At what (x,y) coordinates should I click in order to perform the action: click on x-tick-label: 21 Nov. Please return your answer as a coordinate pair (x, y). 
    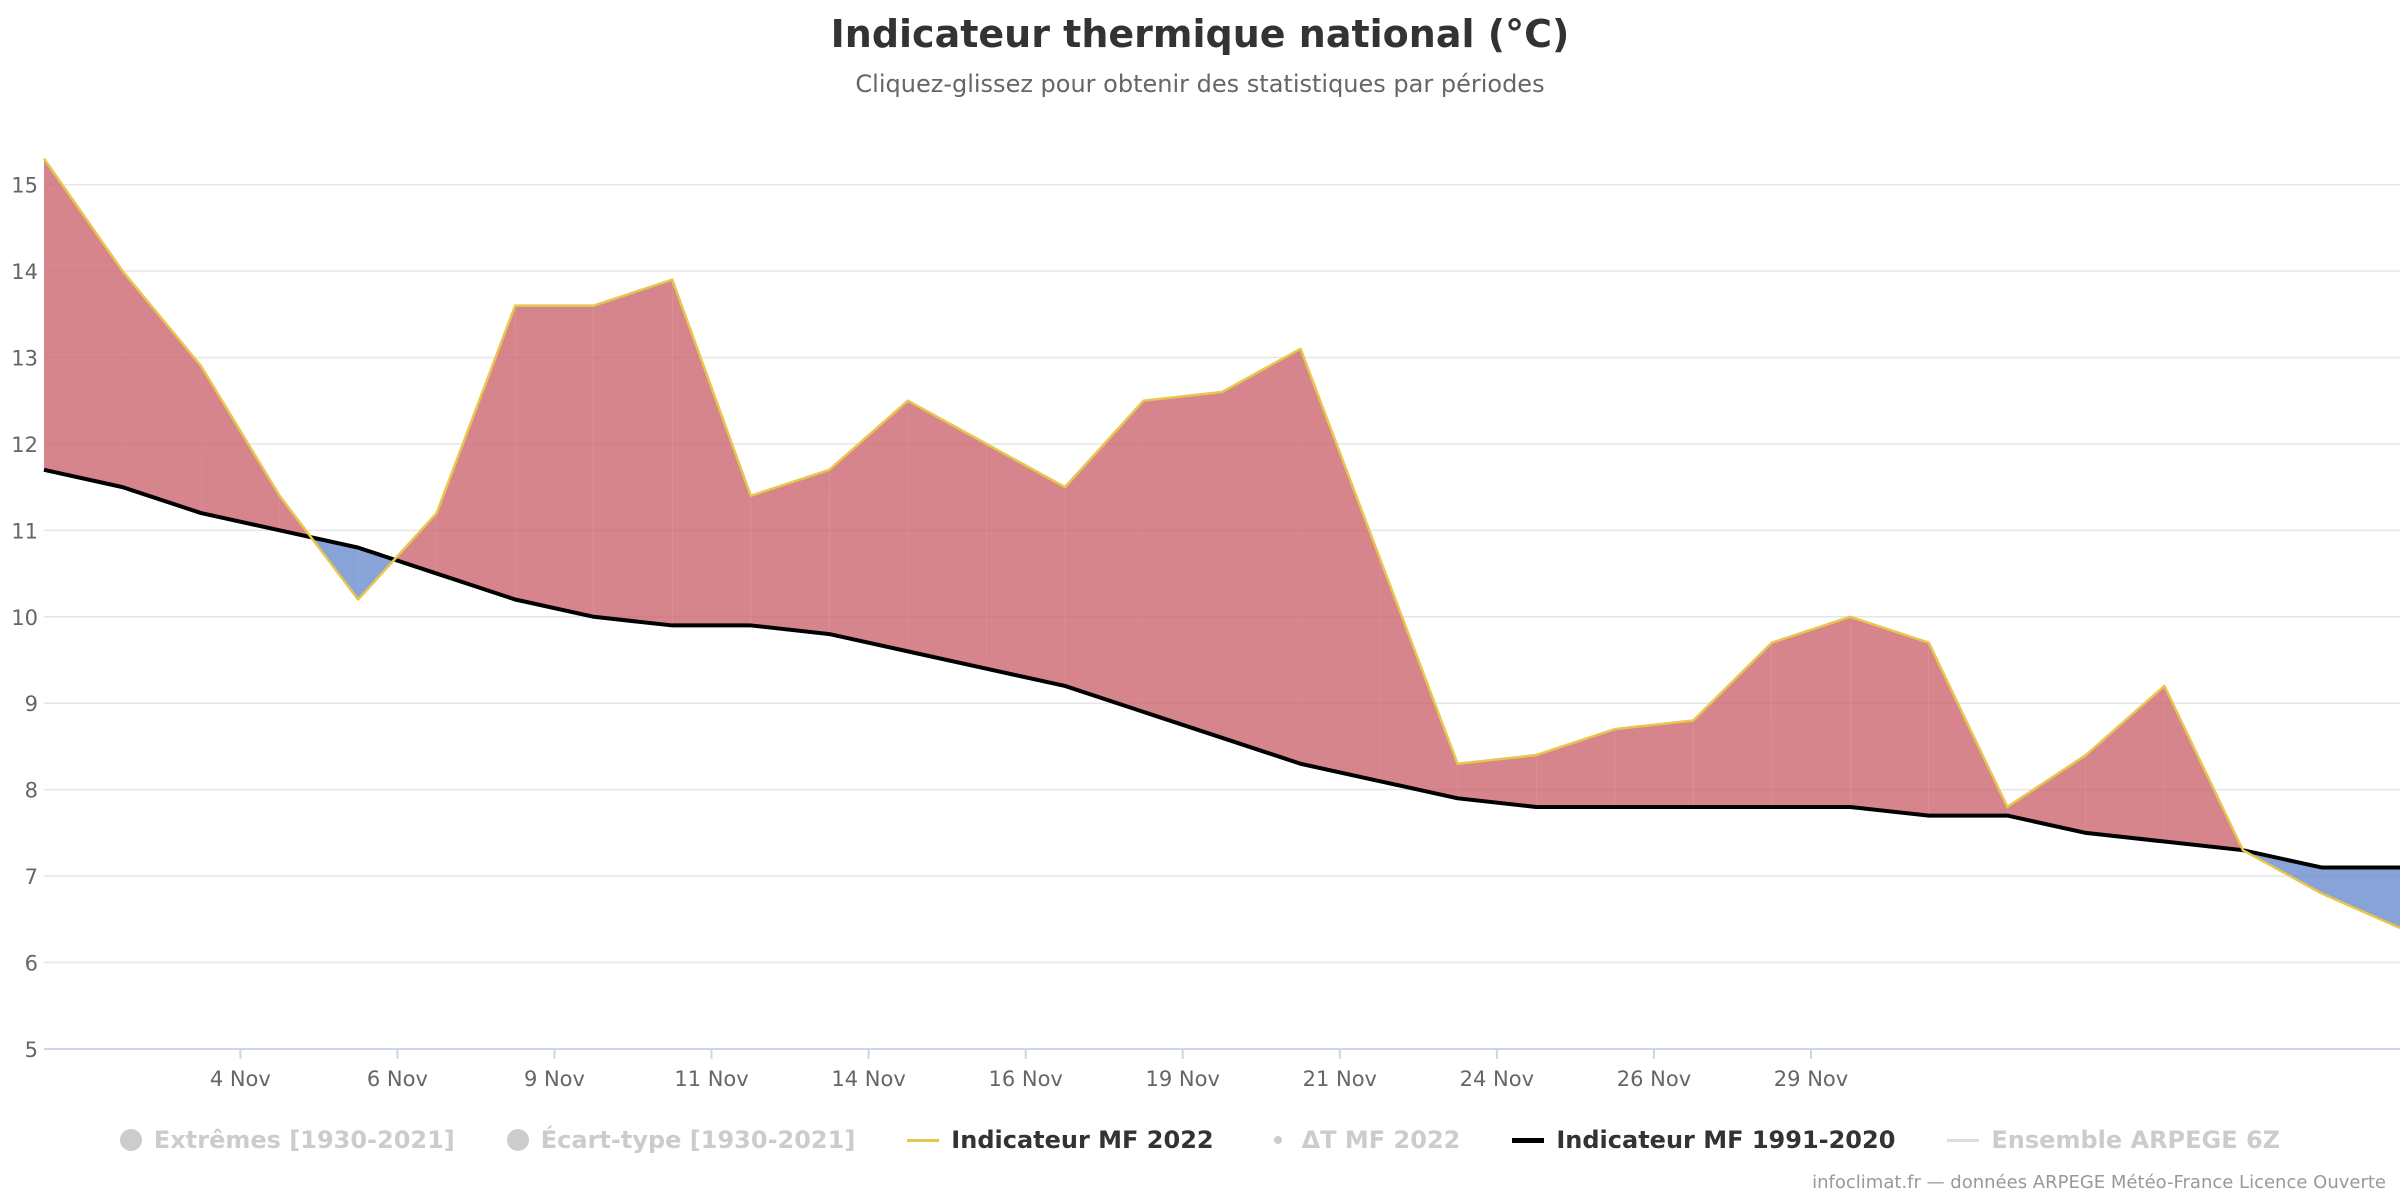
    Looking at the image, I should click on (1340, 1079).